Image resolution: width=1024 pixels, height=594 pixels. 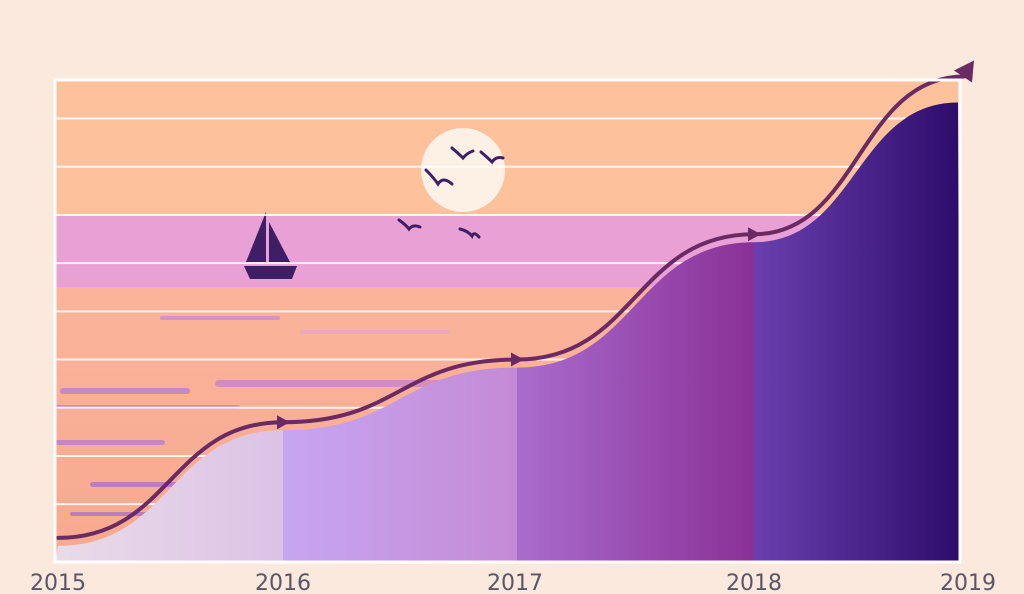 I want to click on birds, so click(x=451, y=192).